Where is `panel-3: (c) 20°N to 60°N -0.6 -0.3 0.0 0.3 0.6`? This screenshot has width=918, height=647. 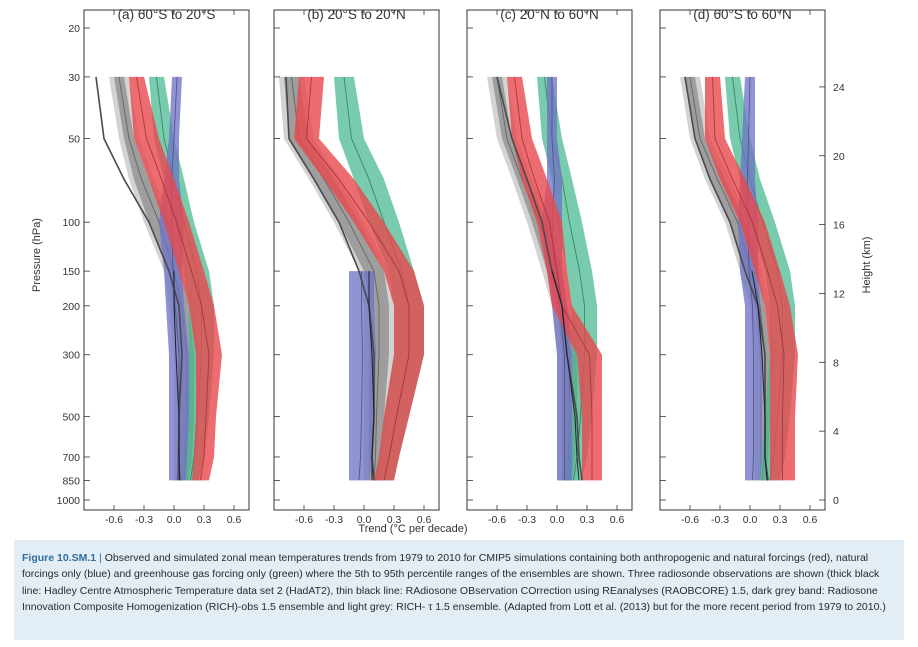
panel-3: (c) 20°N to 60°N -0.6 -0.3 0.0 0.3 0.6 is located at coordinates (549, 266).